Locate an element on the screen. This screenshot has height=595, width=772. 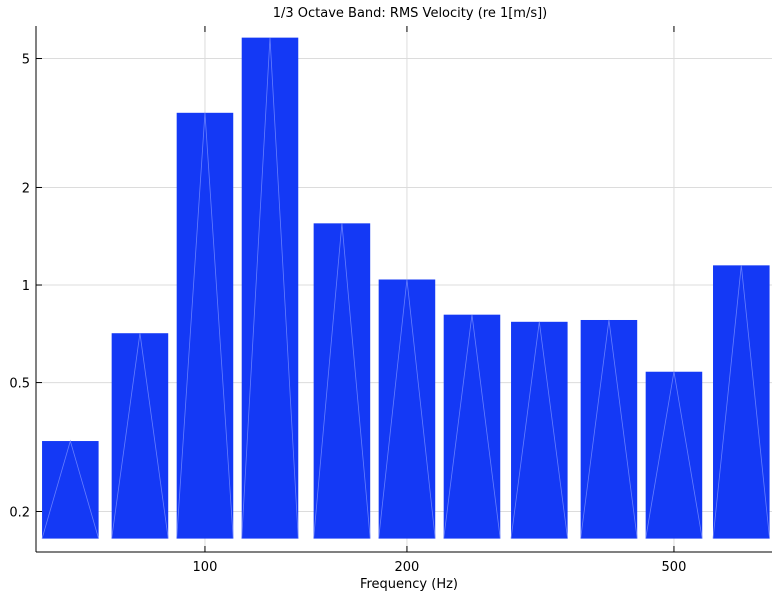
x-tick-label: 200 is located at coordinates (407, 567).